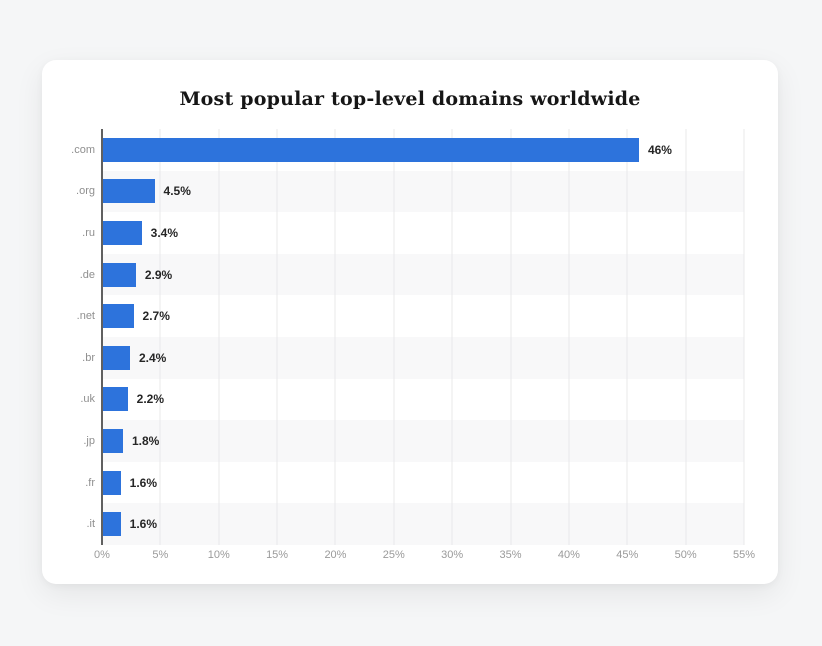 The width and height of the screenshot is (822, 646). I want to click on x-tick-label: 45%, so click(627, 555).